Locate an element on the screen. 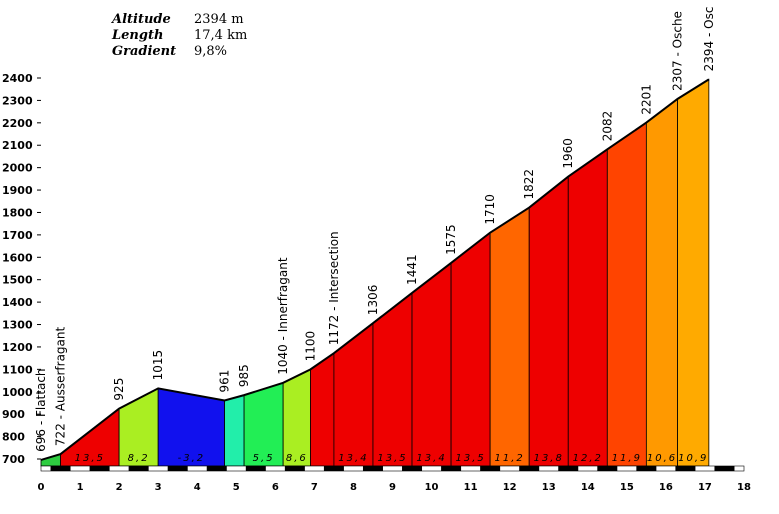 Image resolution: width=779 pixels, height=514 pixels. y-tick-label: 1900 is located at coordinates (17, 190).